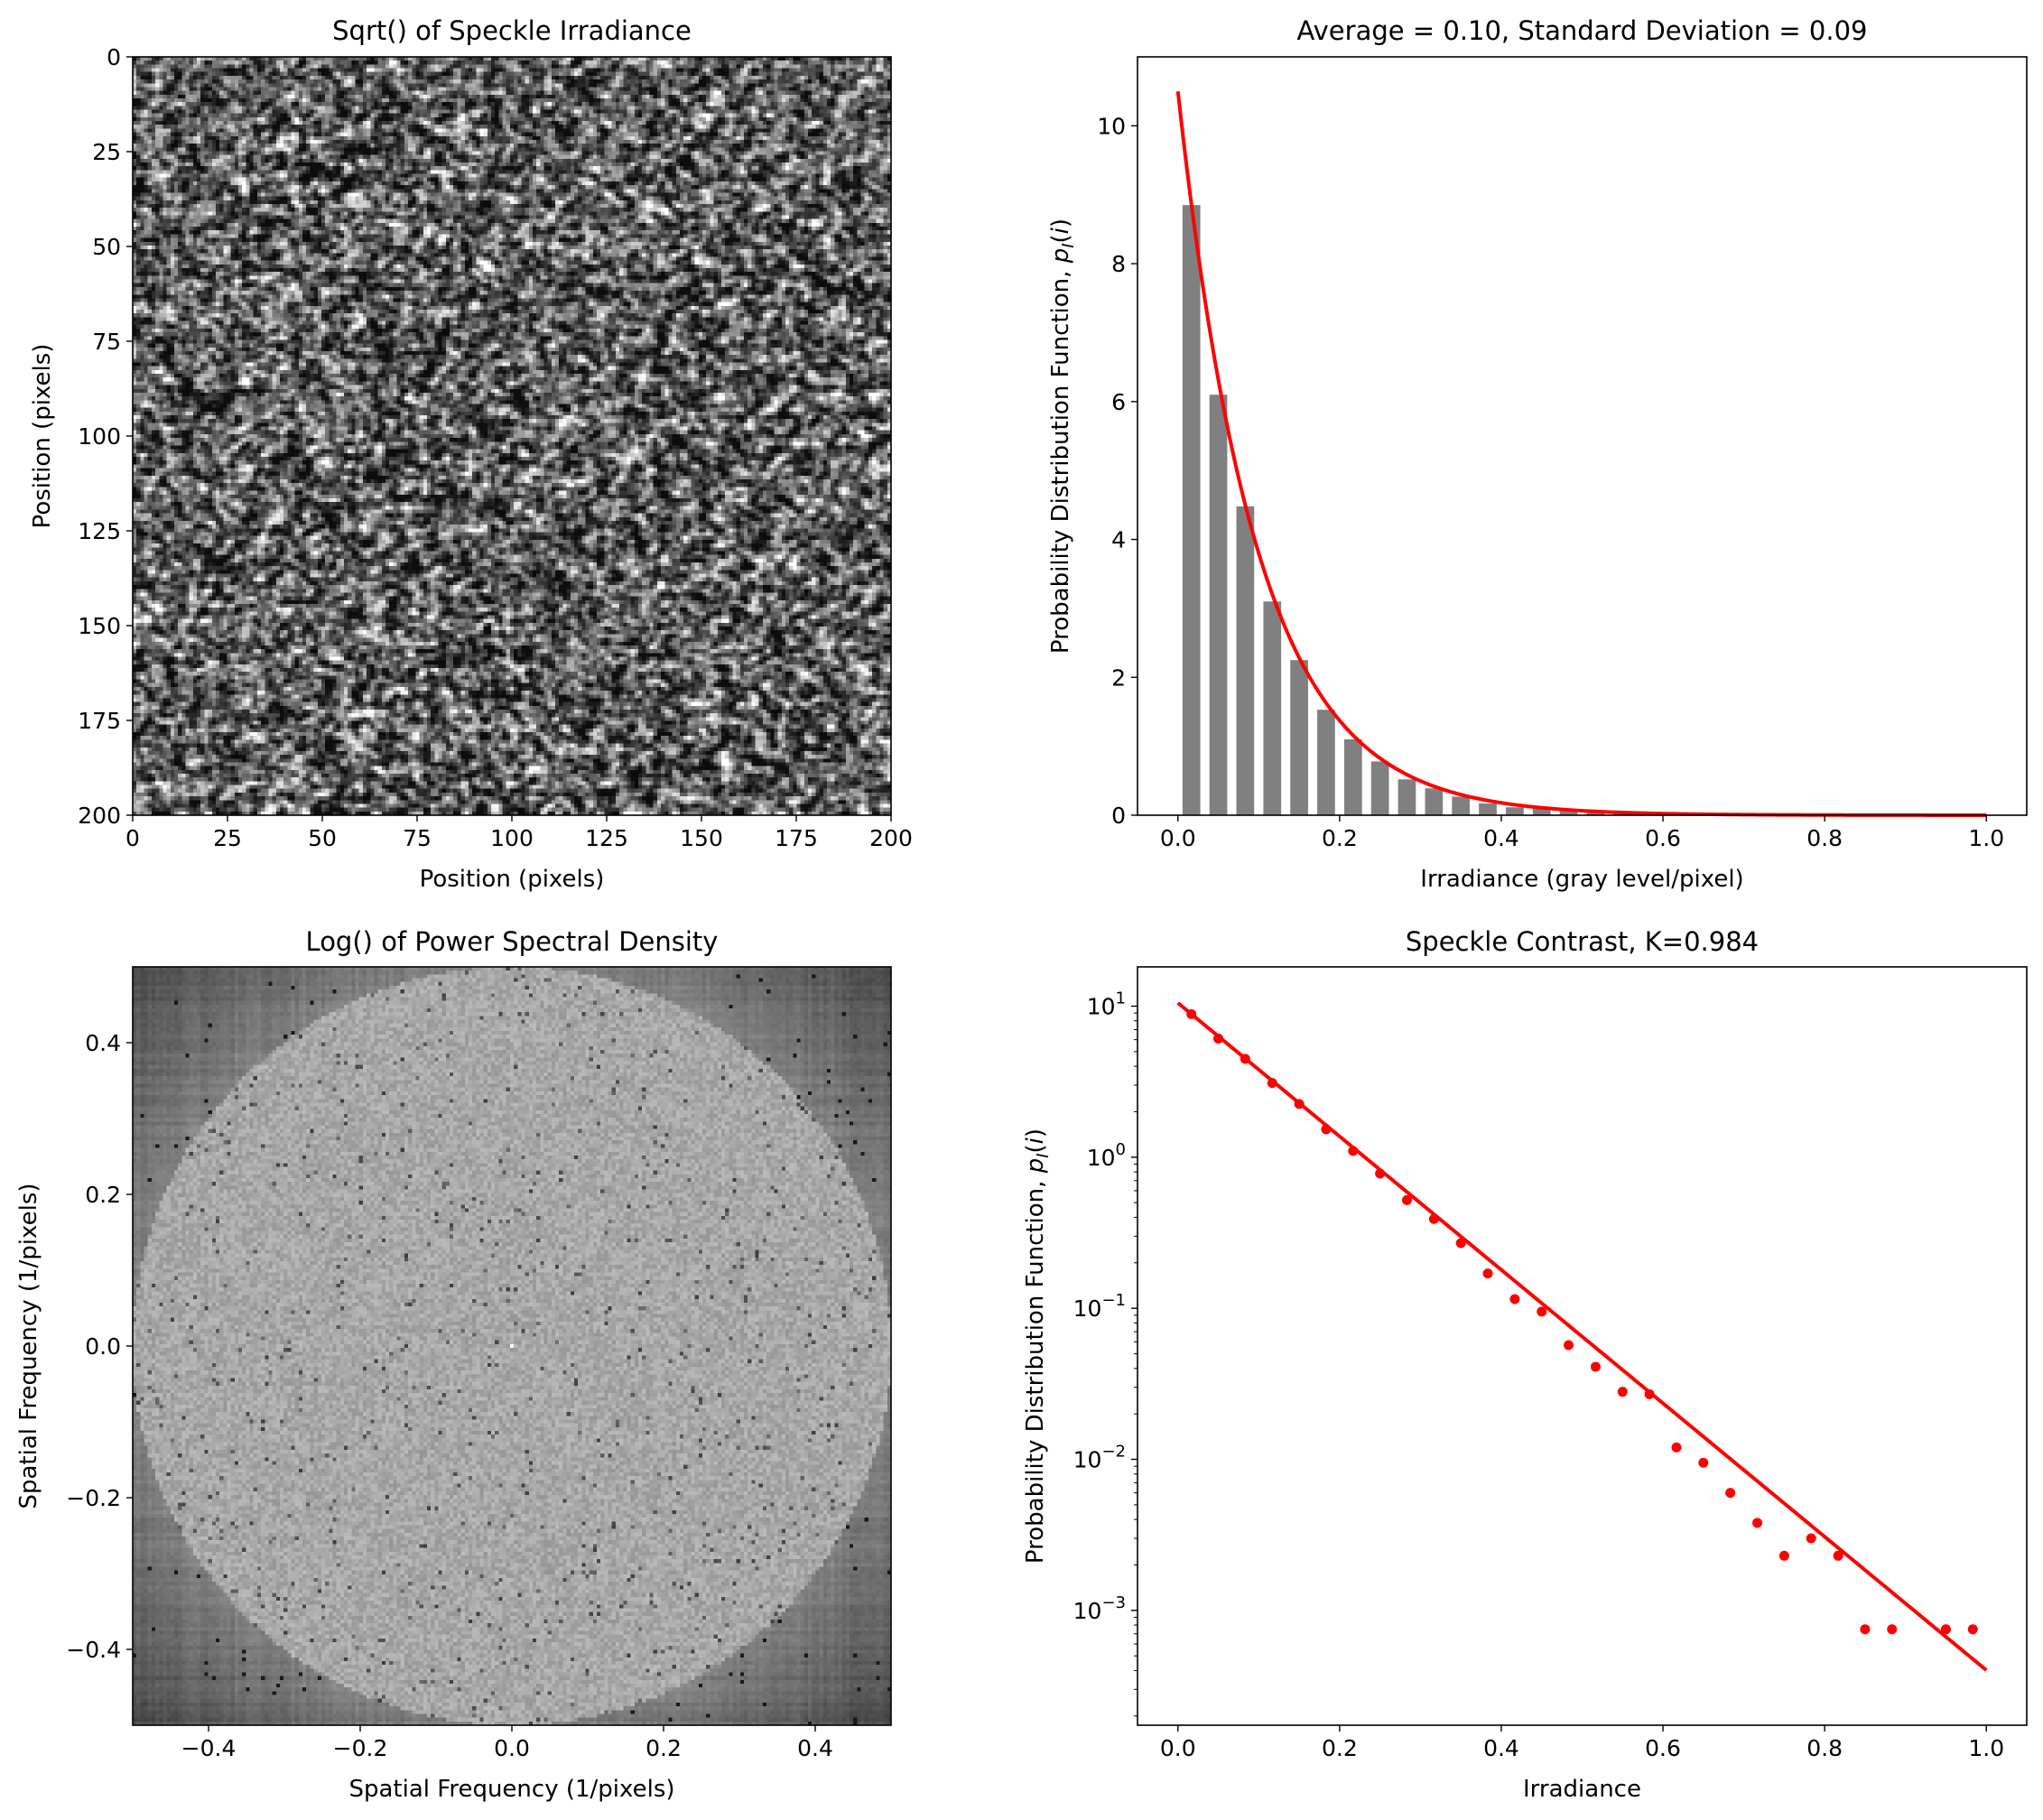 The width and height of the screenshot is (2043, 1820). I want to click on y-tick-label: 175, so click(99, 721).